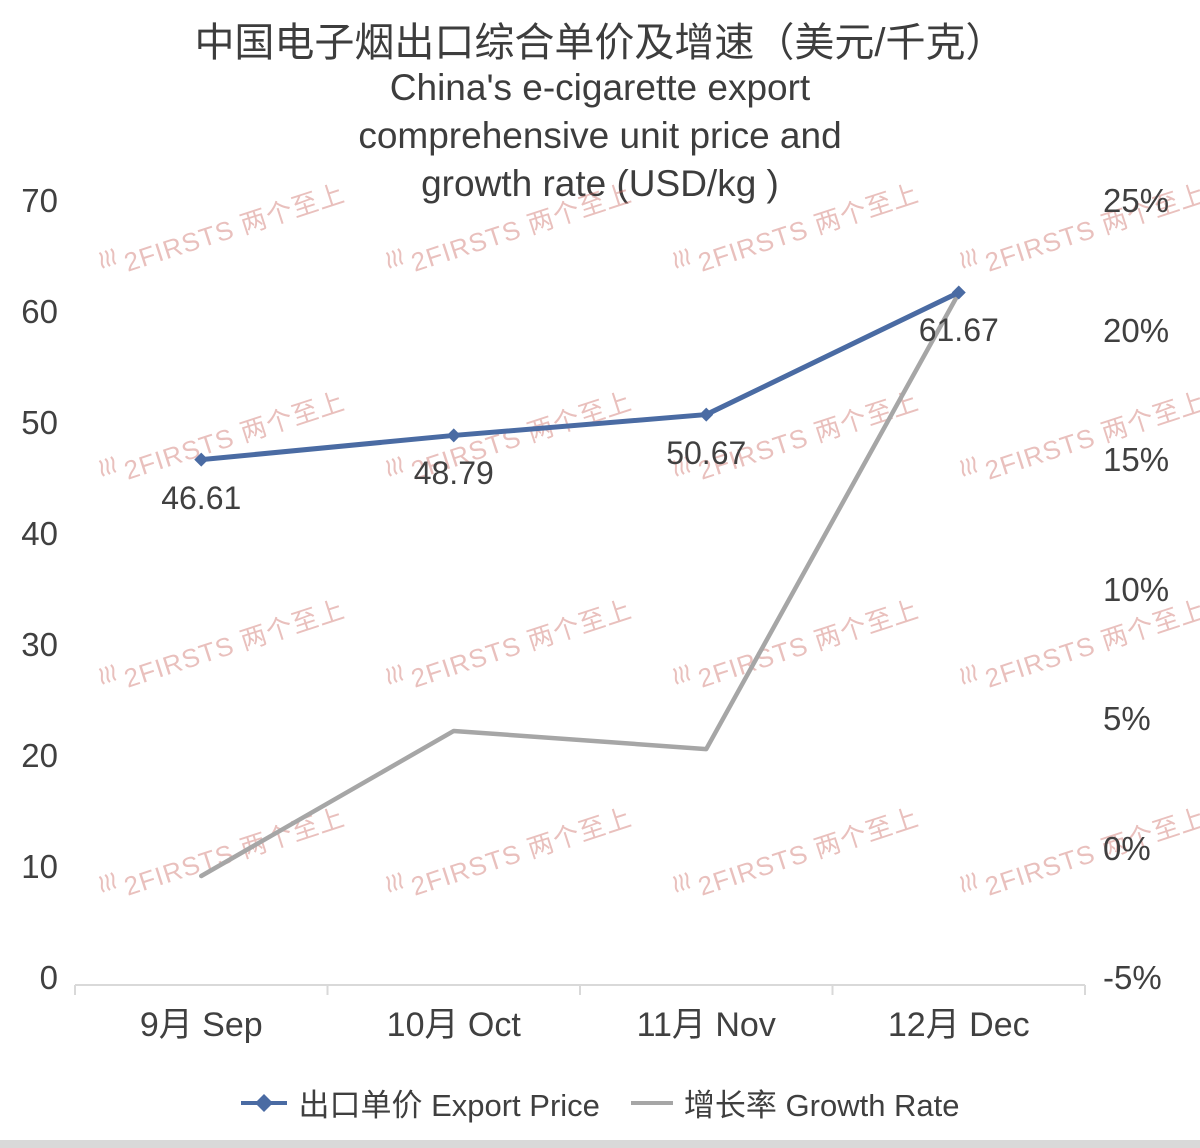 This screenshot has height=1148, width=1200. I want to click on legend: 出口单价 Export Price 增长率 Growth Rate, so click(600, 1102).